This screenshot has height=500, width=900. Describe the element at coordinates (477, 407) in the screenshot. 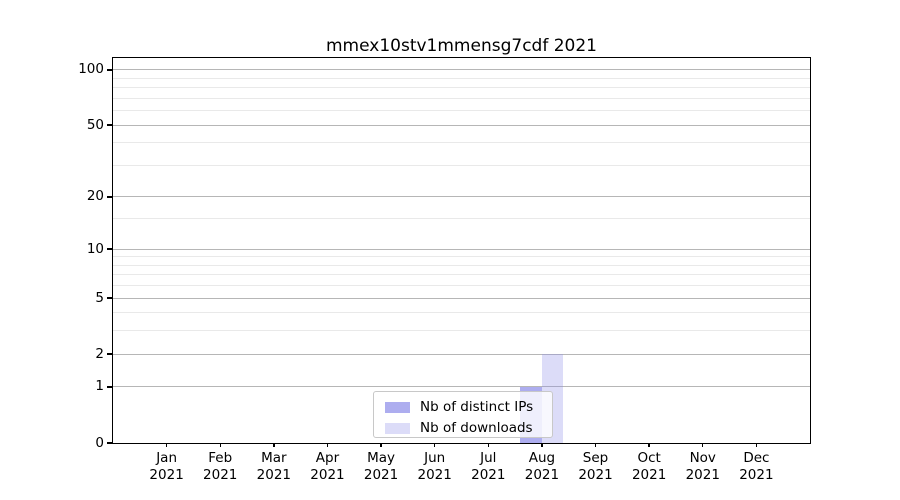

I see `legend-label: Nb of distinct IPs` at that location.